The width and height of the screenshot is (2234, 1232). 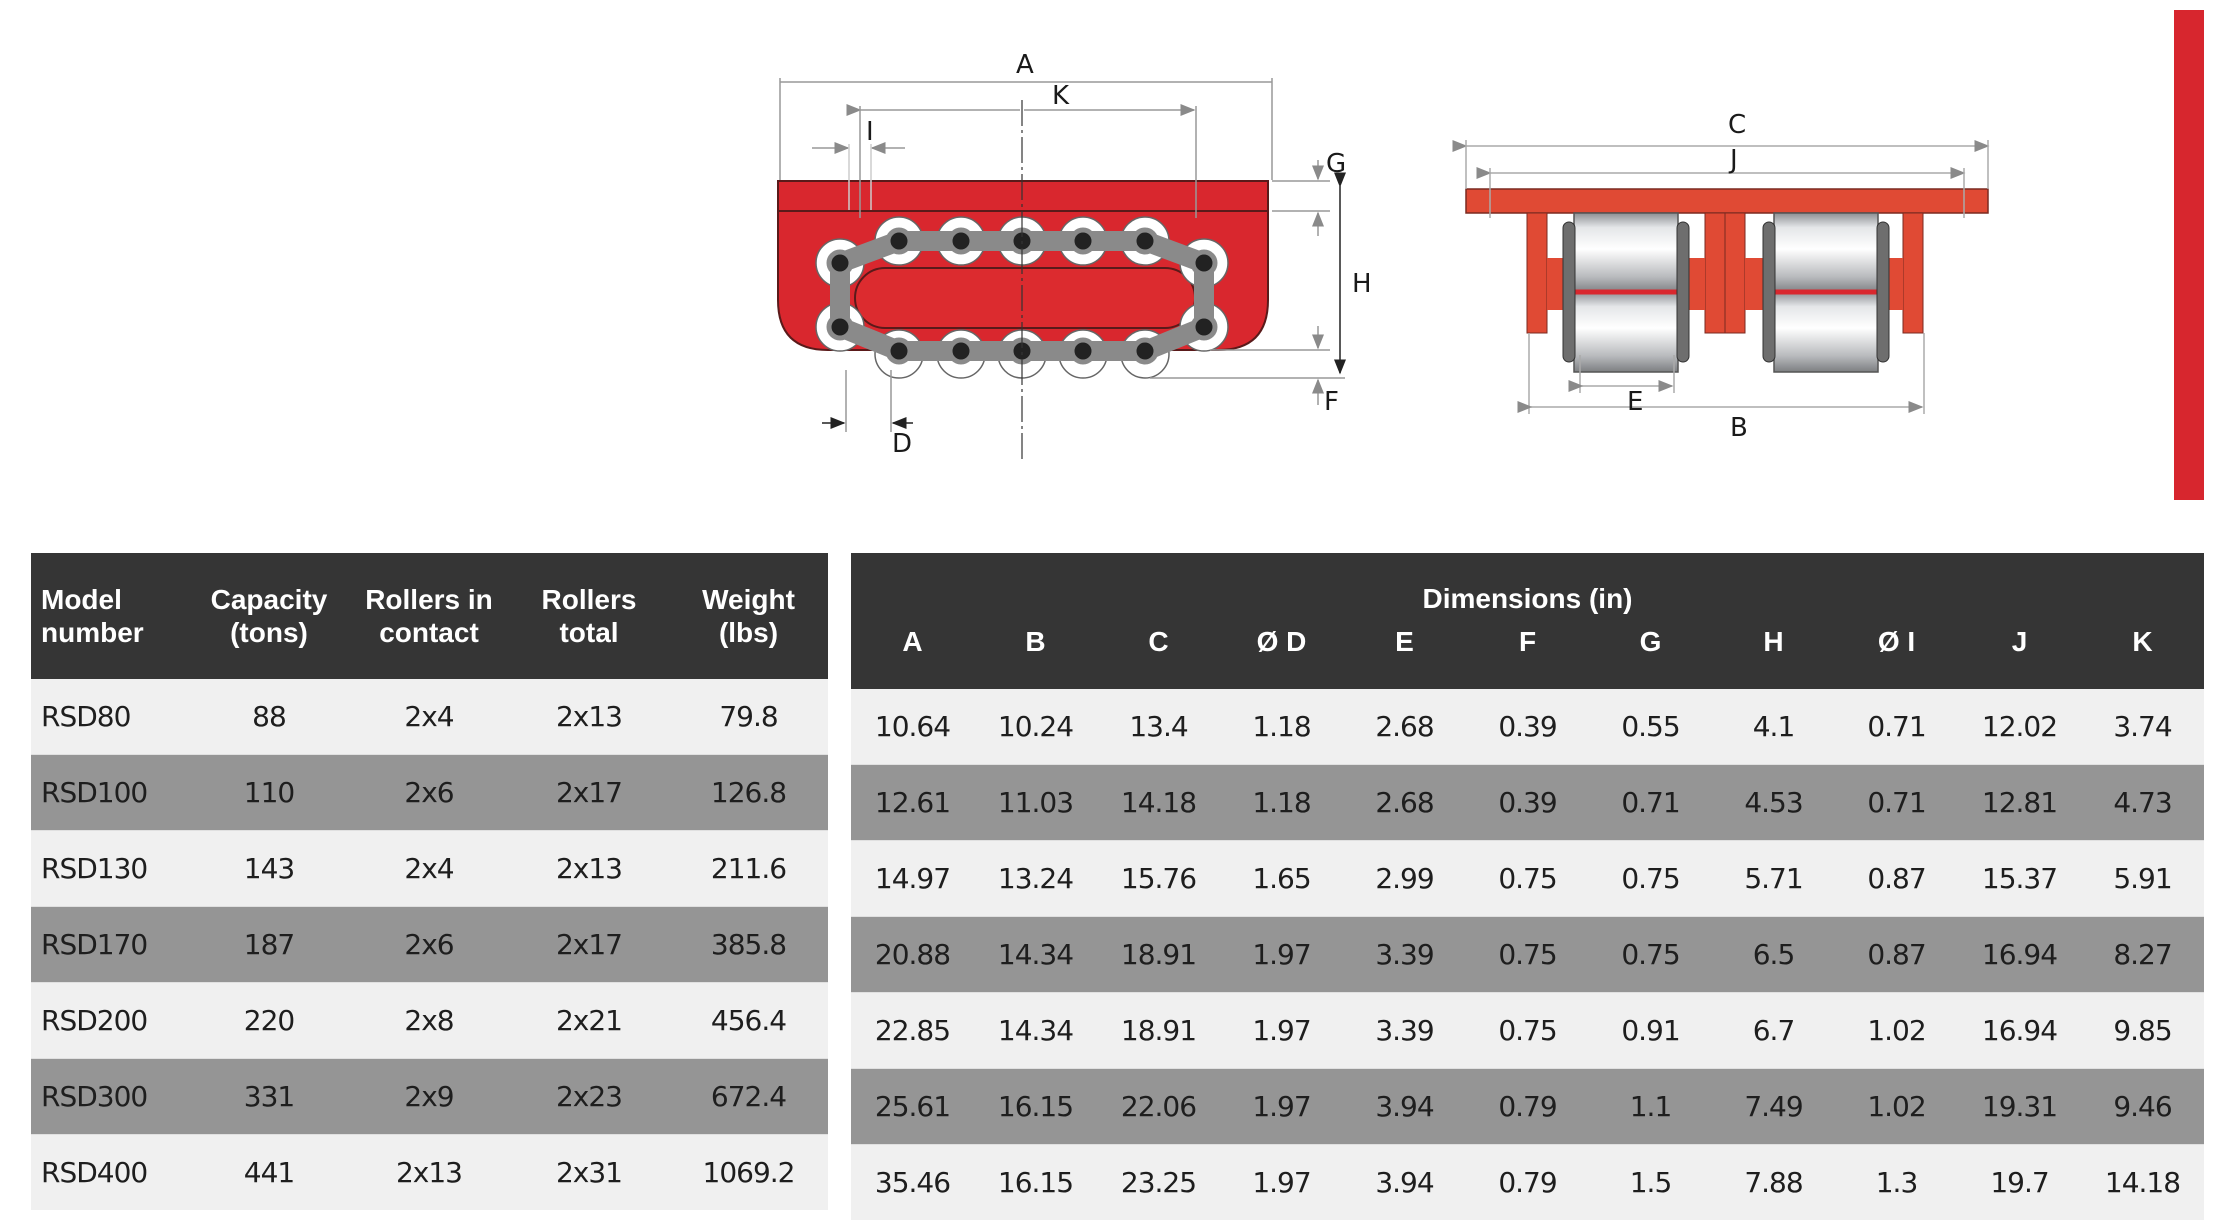 What do you see at coordinates (748, 1172) in the screenshot?
I see `cell-weight: 1069.2` at bounding box center [748, 1172].